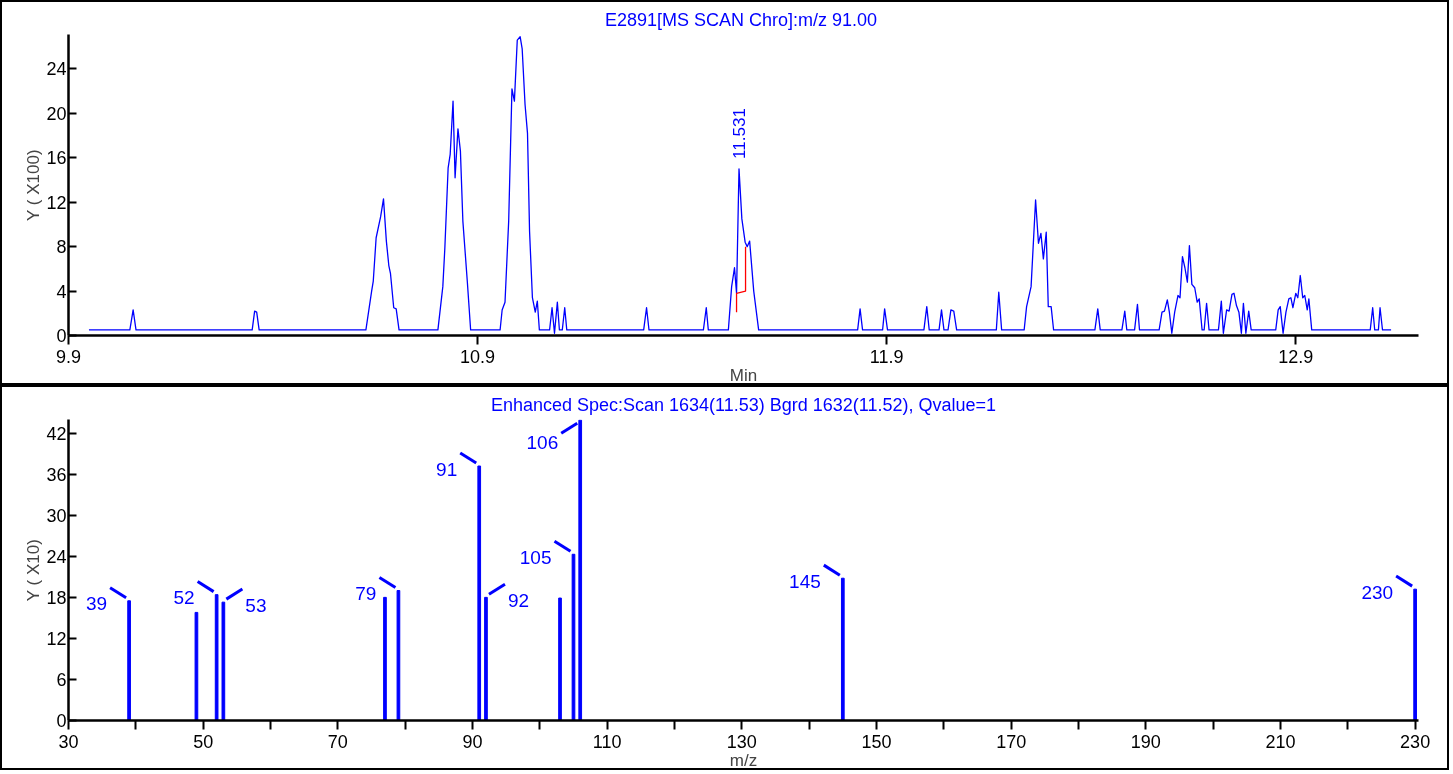  What do you see at coordinates (96, 604) in the screenshot?
I see `annotation: 39` at bounding box center [96, 604].